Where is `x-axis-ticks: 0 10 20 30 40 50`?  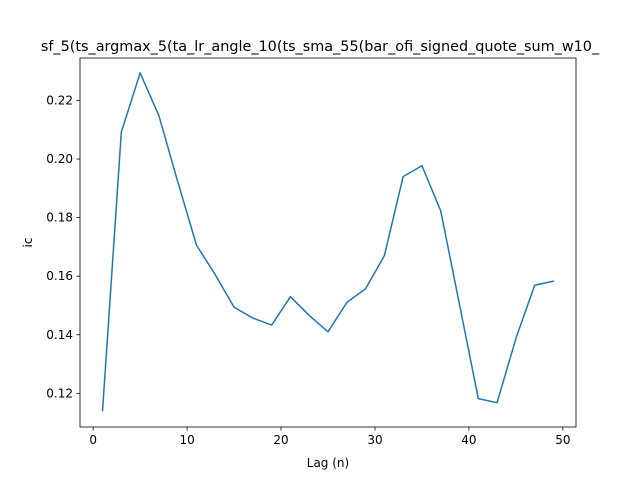
x-axis-ticks: 0 10 20 30 40 50 is located at coordinates (329, 437).